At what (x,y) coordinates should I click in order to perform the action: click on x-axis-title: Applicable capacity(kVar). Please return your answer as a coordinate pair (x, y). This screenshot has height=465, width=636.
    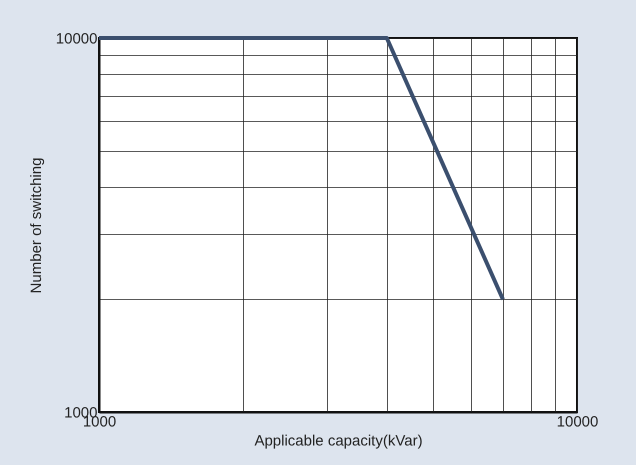
    Looking at the image, I should click on (338, 441).